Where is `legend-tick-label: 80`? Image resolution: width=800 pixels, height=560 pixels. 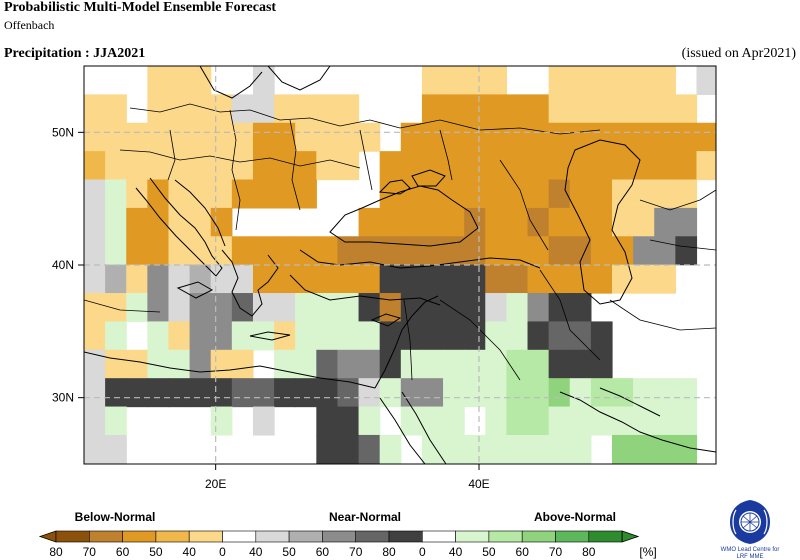
legend-tick-label: 80 is located at coordinates (389, 552).